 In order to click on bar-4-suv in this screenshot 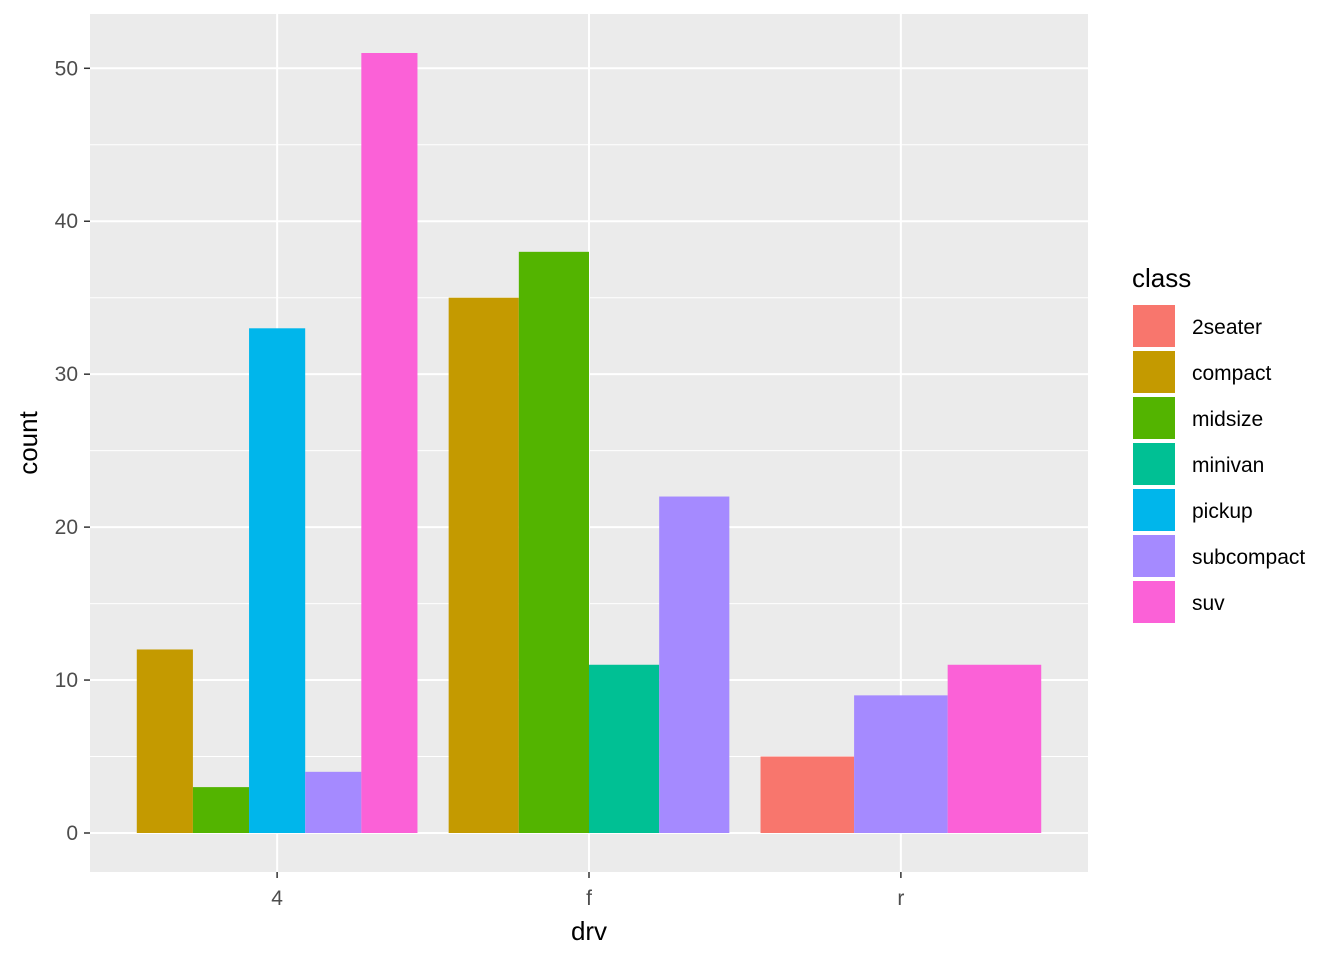, I will do `click(389, 443)`.